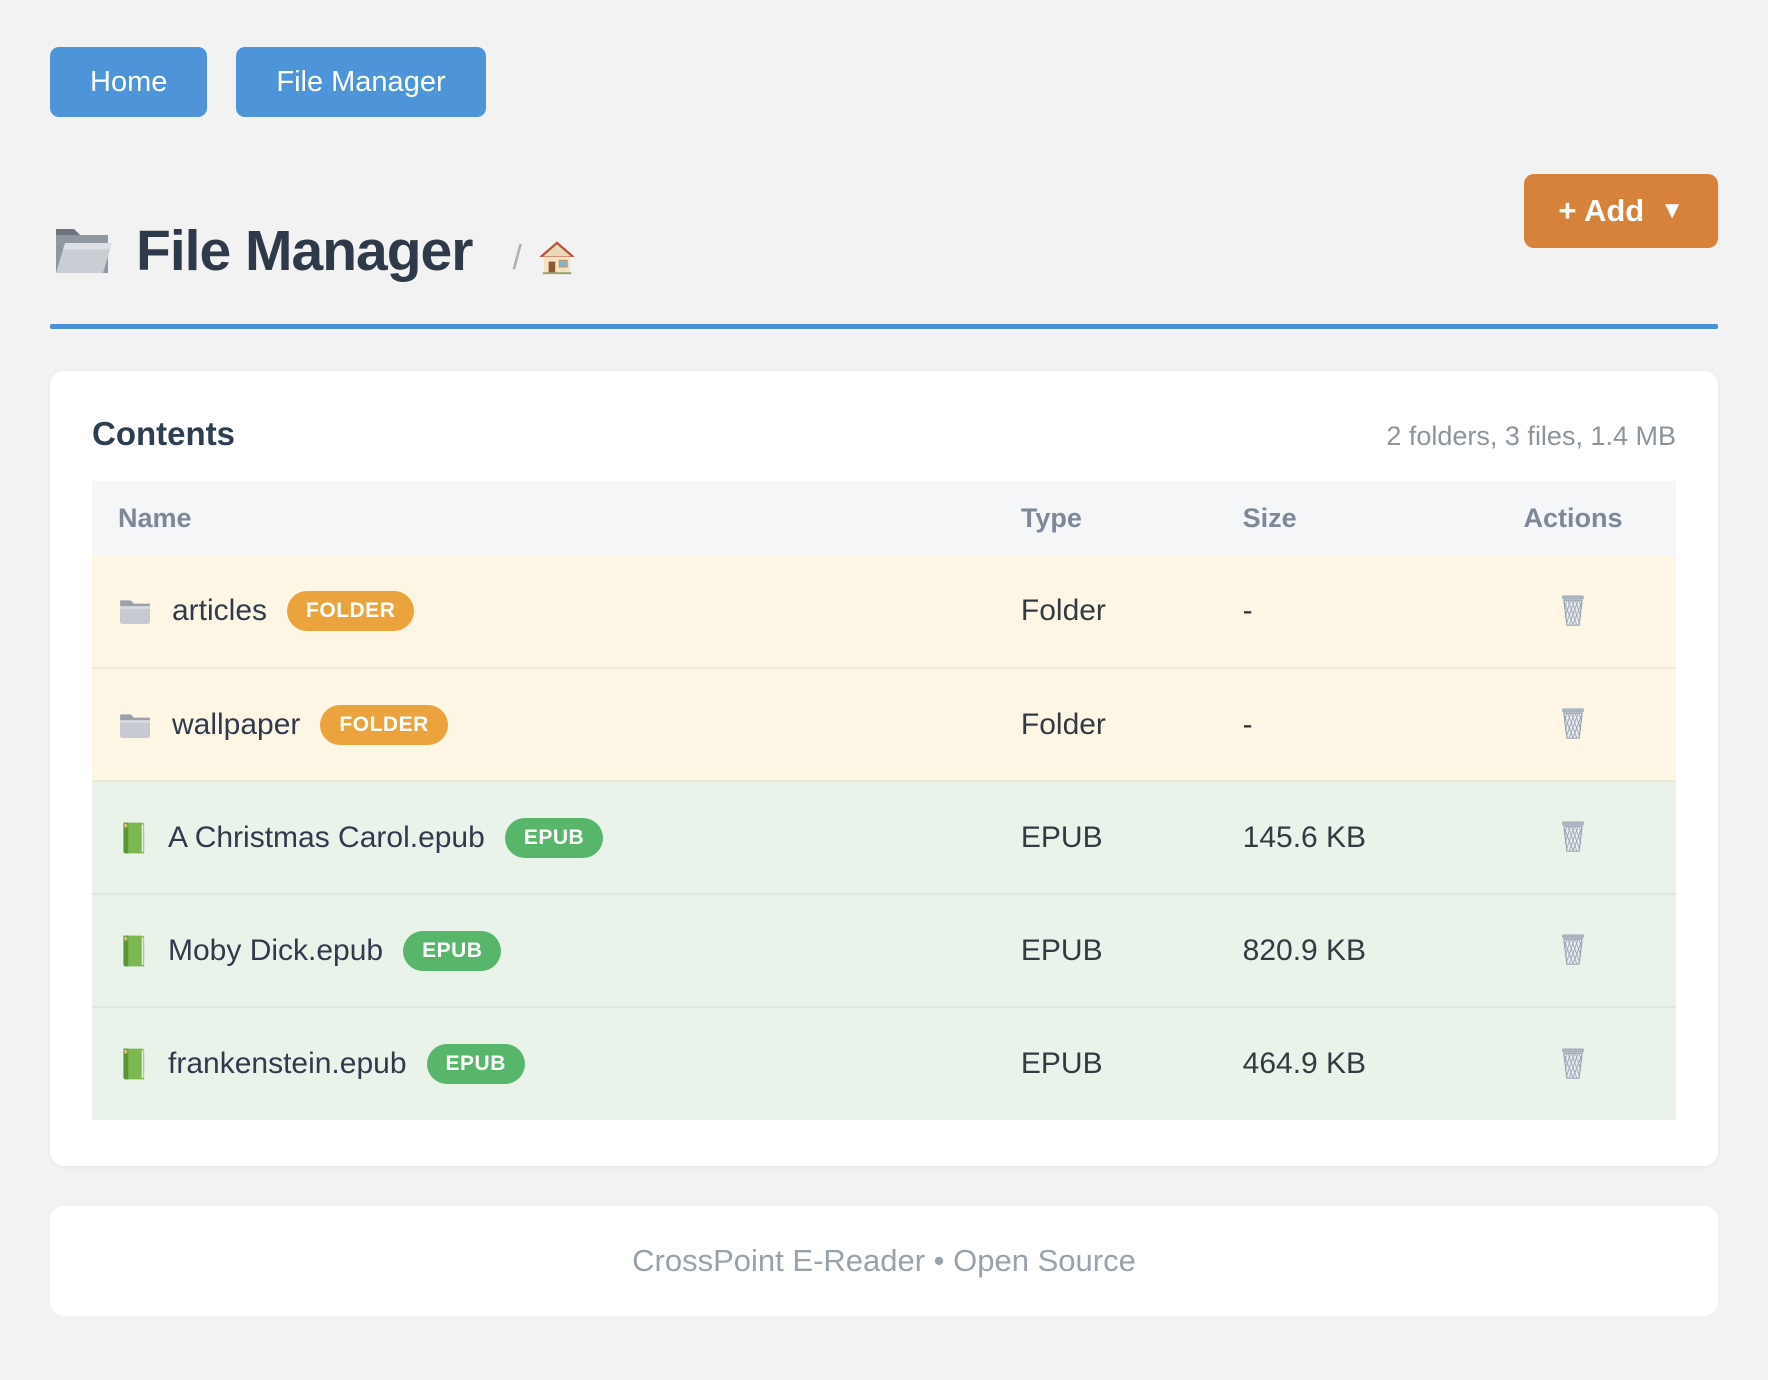 This screenshot has height=1380, width=1768. Describe the element at coordinates (884, 58) in the screenshot. I see `top-nav: Home File Manager` at that location.